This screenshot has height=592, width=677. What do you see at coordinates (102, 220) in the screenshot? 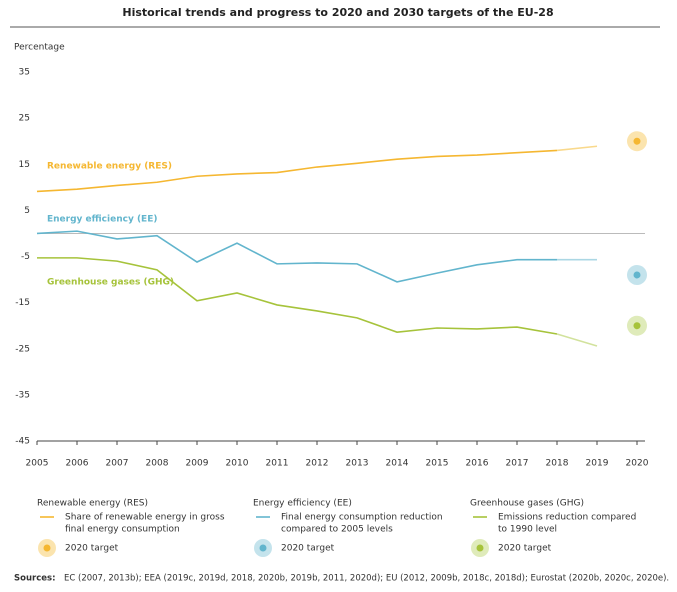
I see `series-inline-label: Energy efficiency (EE)` at bounding box center [102, 220].